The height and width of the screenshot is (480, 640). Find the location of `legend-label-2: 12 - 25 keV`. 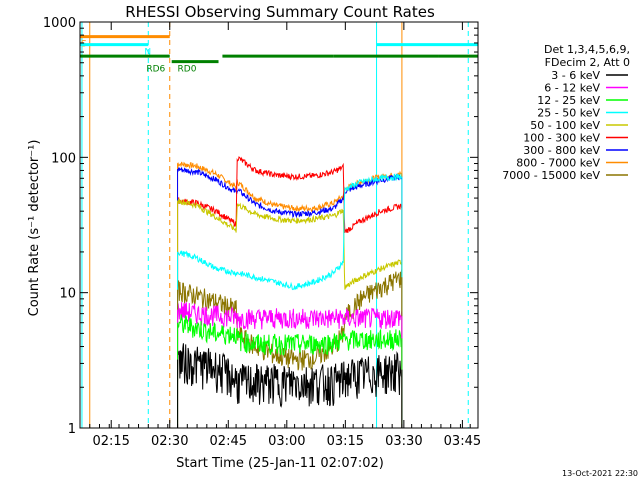

legend-label-2: 12 - 25 keV is located at coordinates (568, 100).